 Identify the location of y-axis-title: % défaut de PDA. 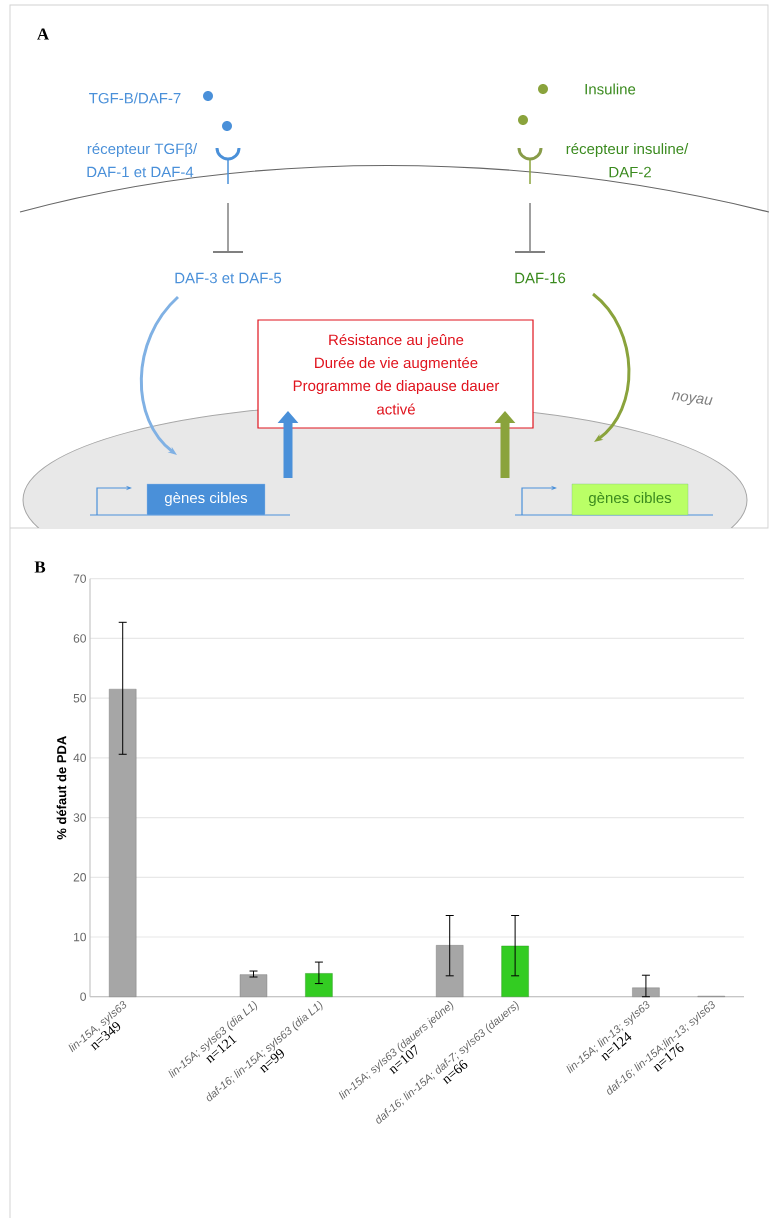
(61, 788).